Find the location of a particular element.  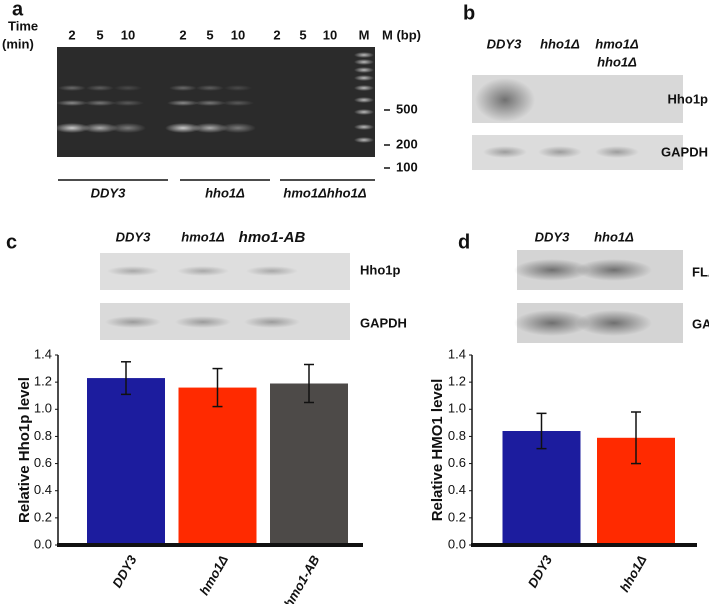

blot-label: FLAG is located at coordinates (700, 271).